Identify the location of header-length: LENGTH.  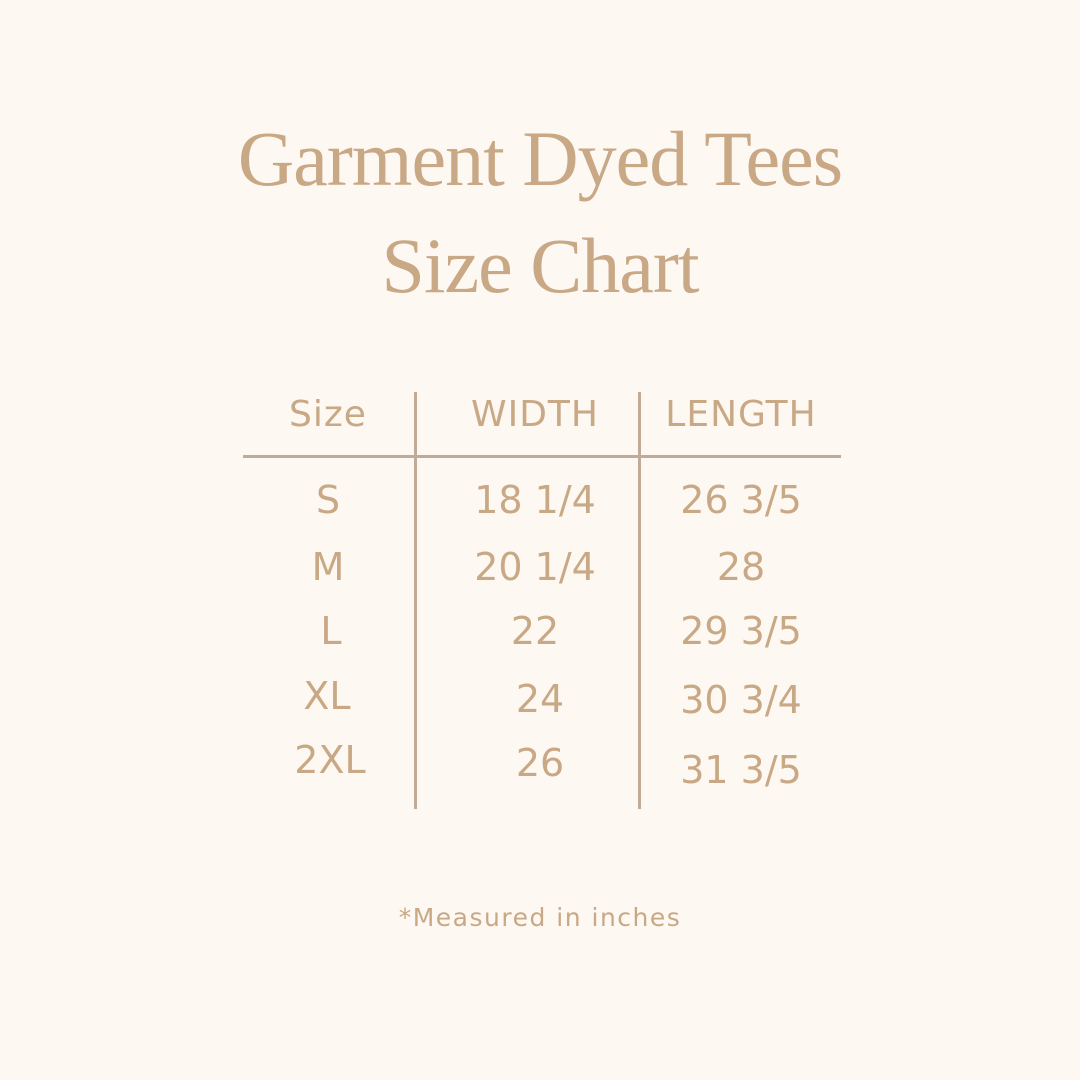
(741, 414).